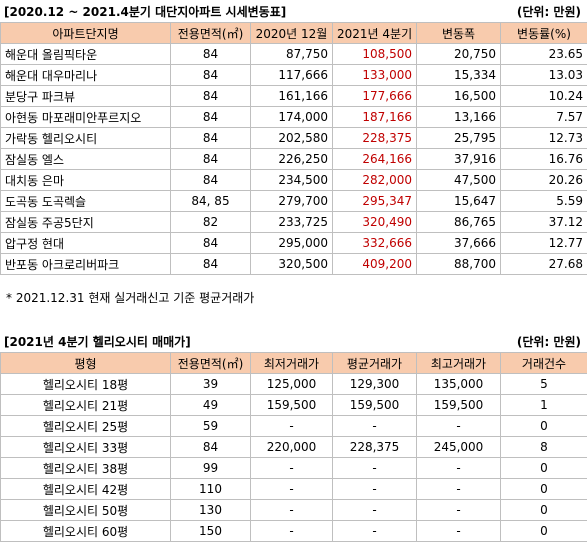  Describe the element at coordinates (543, 159) in the screenshot. I see `change-rate-cell: 16.76` at that location.